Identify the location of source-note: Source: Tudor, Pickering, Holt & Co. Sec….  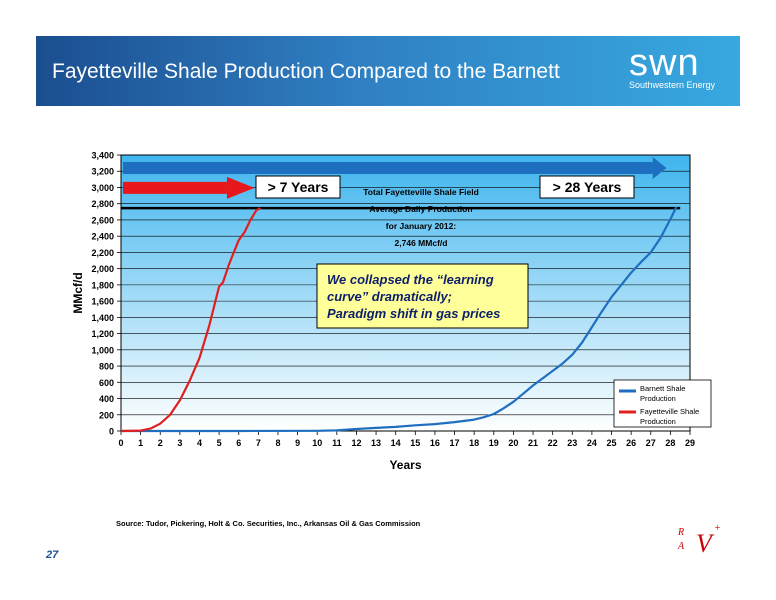
(268, 523).